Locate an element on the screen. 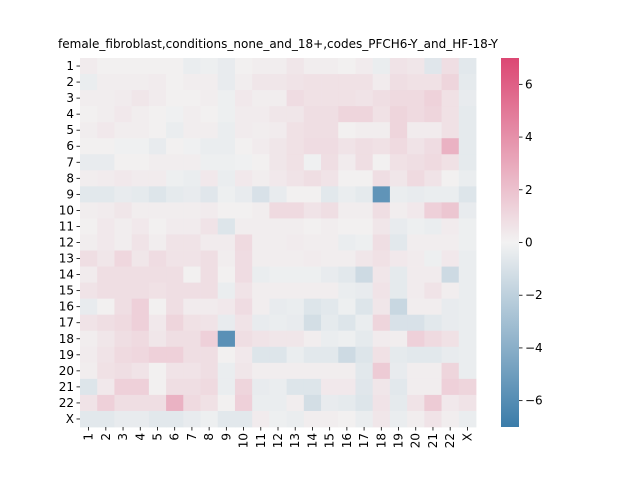 Image resolution: width=640 pixels, height=480 pixels. x-tick-label: 18 is located at coordinates (381, 440).